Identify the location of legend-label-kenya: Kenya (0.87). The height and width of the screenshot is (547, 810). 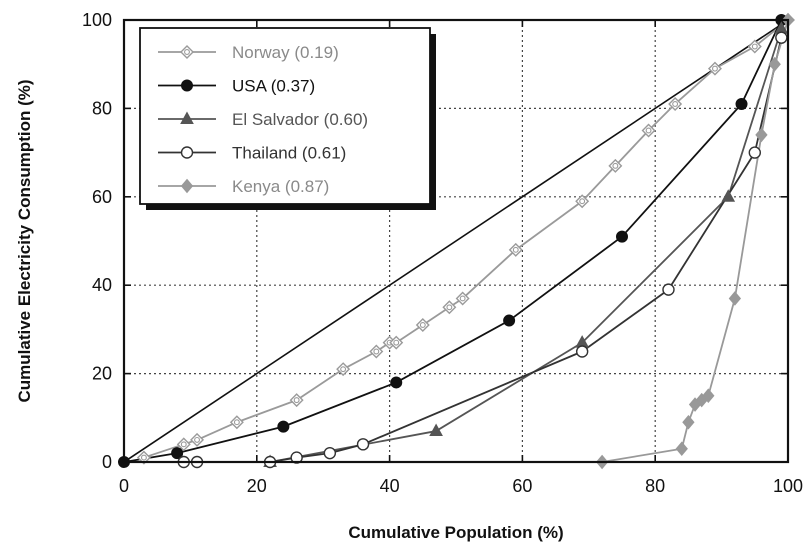
(280, 186).